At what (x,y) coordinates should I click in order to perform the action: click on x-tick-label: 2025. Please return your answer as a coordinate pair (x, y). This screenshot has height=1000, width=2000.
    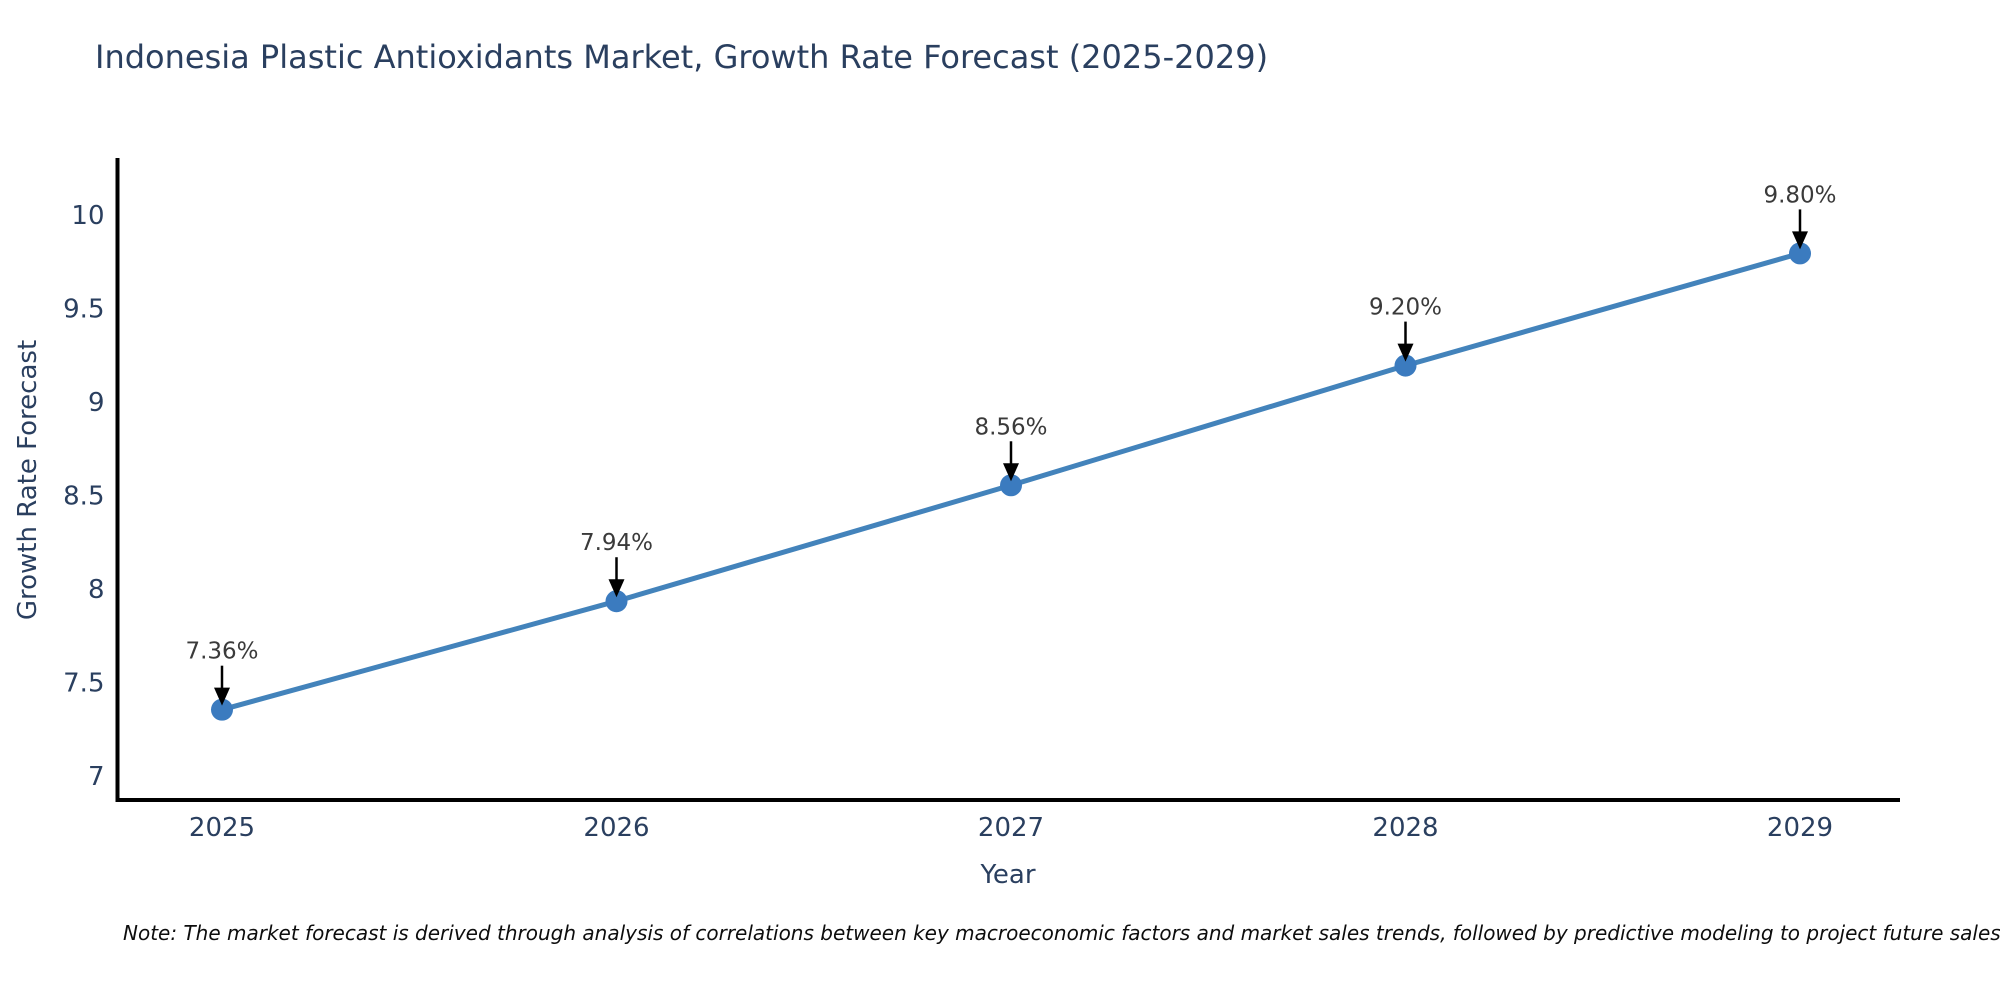
    Looking at the image, I should click on (222, 828).